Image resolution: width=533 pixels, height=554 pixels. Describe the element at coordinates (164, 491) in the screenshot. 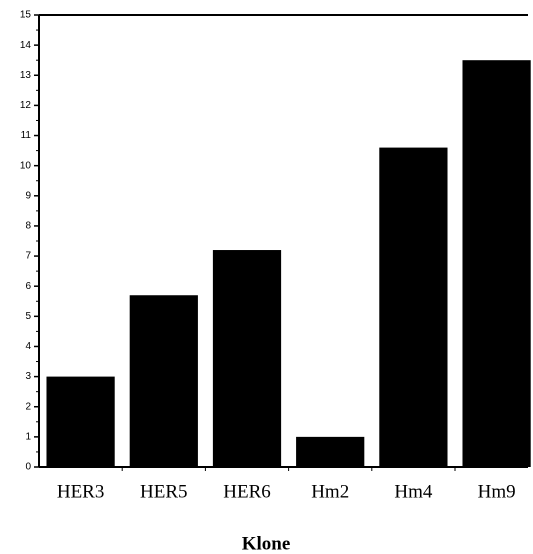

I see `x-tick-label: HER5` at that location.